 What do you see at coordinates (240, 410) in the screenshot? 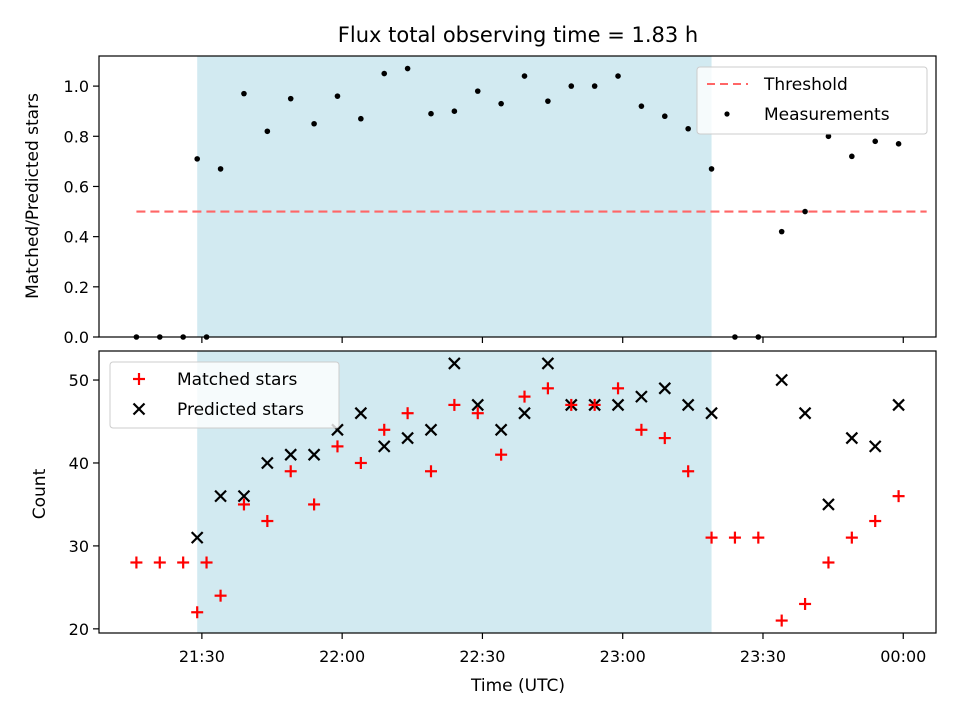
I see `legend-predicted-label: Predicted stars` at bounding box center [240, 410].